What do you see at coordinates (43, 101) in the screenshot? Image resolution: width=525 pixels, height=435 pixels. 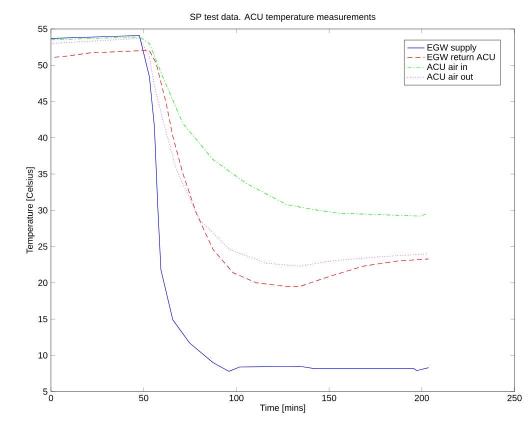 I see `y-tick-label: 45` at bounding box center [43, 101].